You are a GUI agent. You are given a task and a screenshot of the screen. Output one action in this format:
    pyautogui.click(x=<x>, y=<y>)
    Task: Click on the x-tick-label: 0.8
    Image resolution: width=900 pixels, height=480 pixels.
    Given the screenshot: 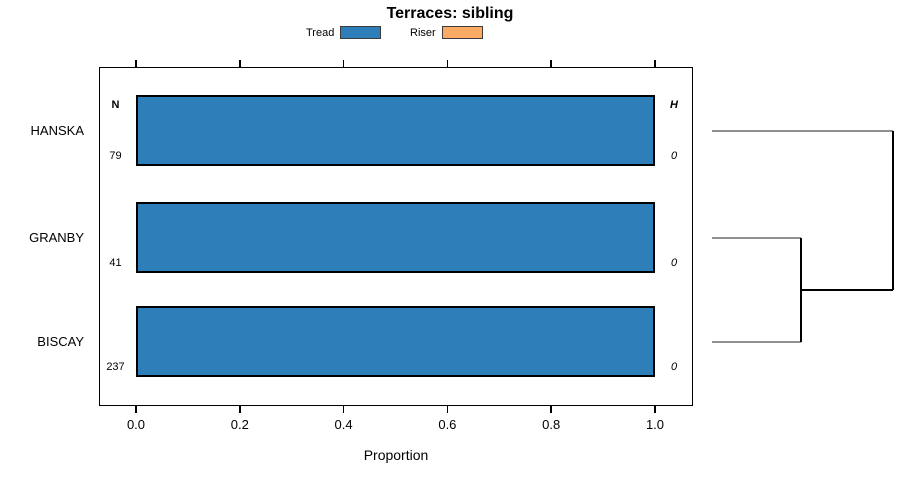 What is the action you would take?
    pyautogui.click(x=551, y=424)
    